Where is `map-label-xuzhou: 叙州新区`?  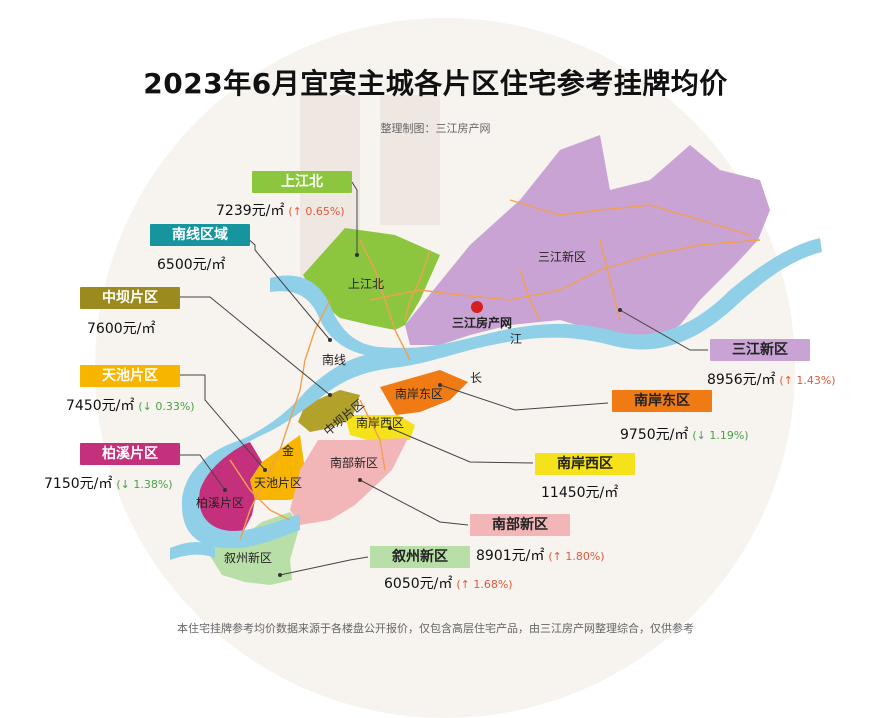 map-label-xuzhou: 叙州新区 is located at coordinates (248, 557).